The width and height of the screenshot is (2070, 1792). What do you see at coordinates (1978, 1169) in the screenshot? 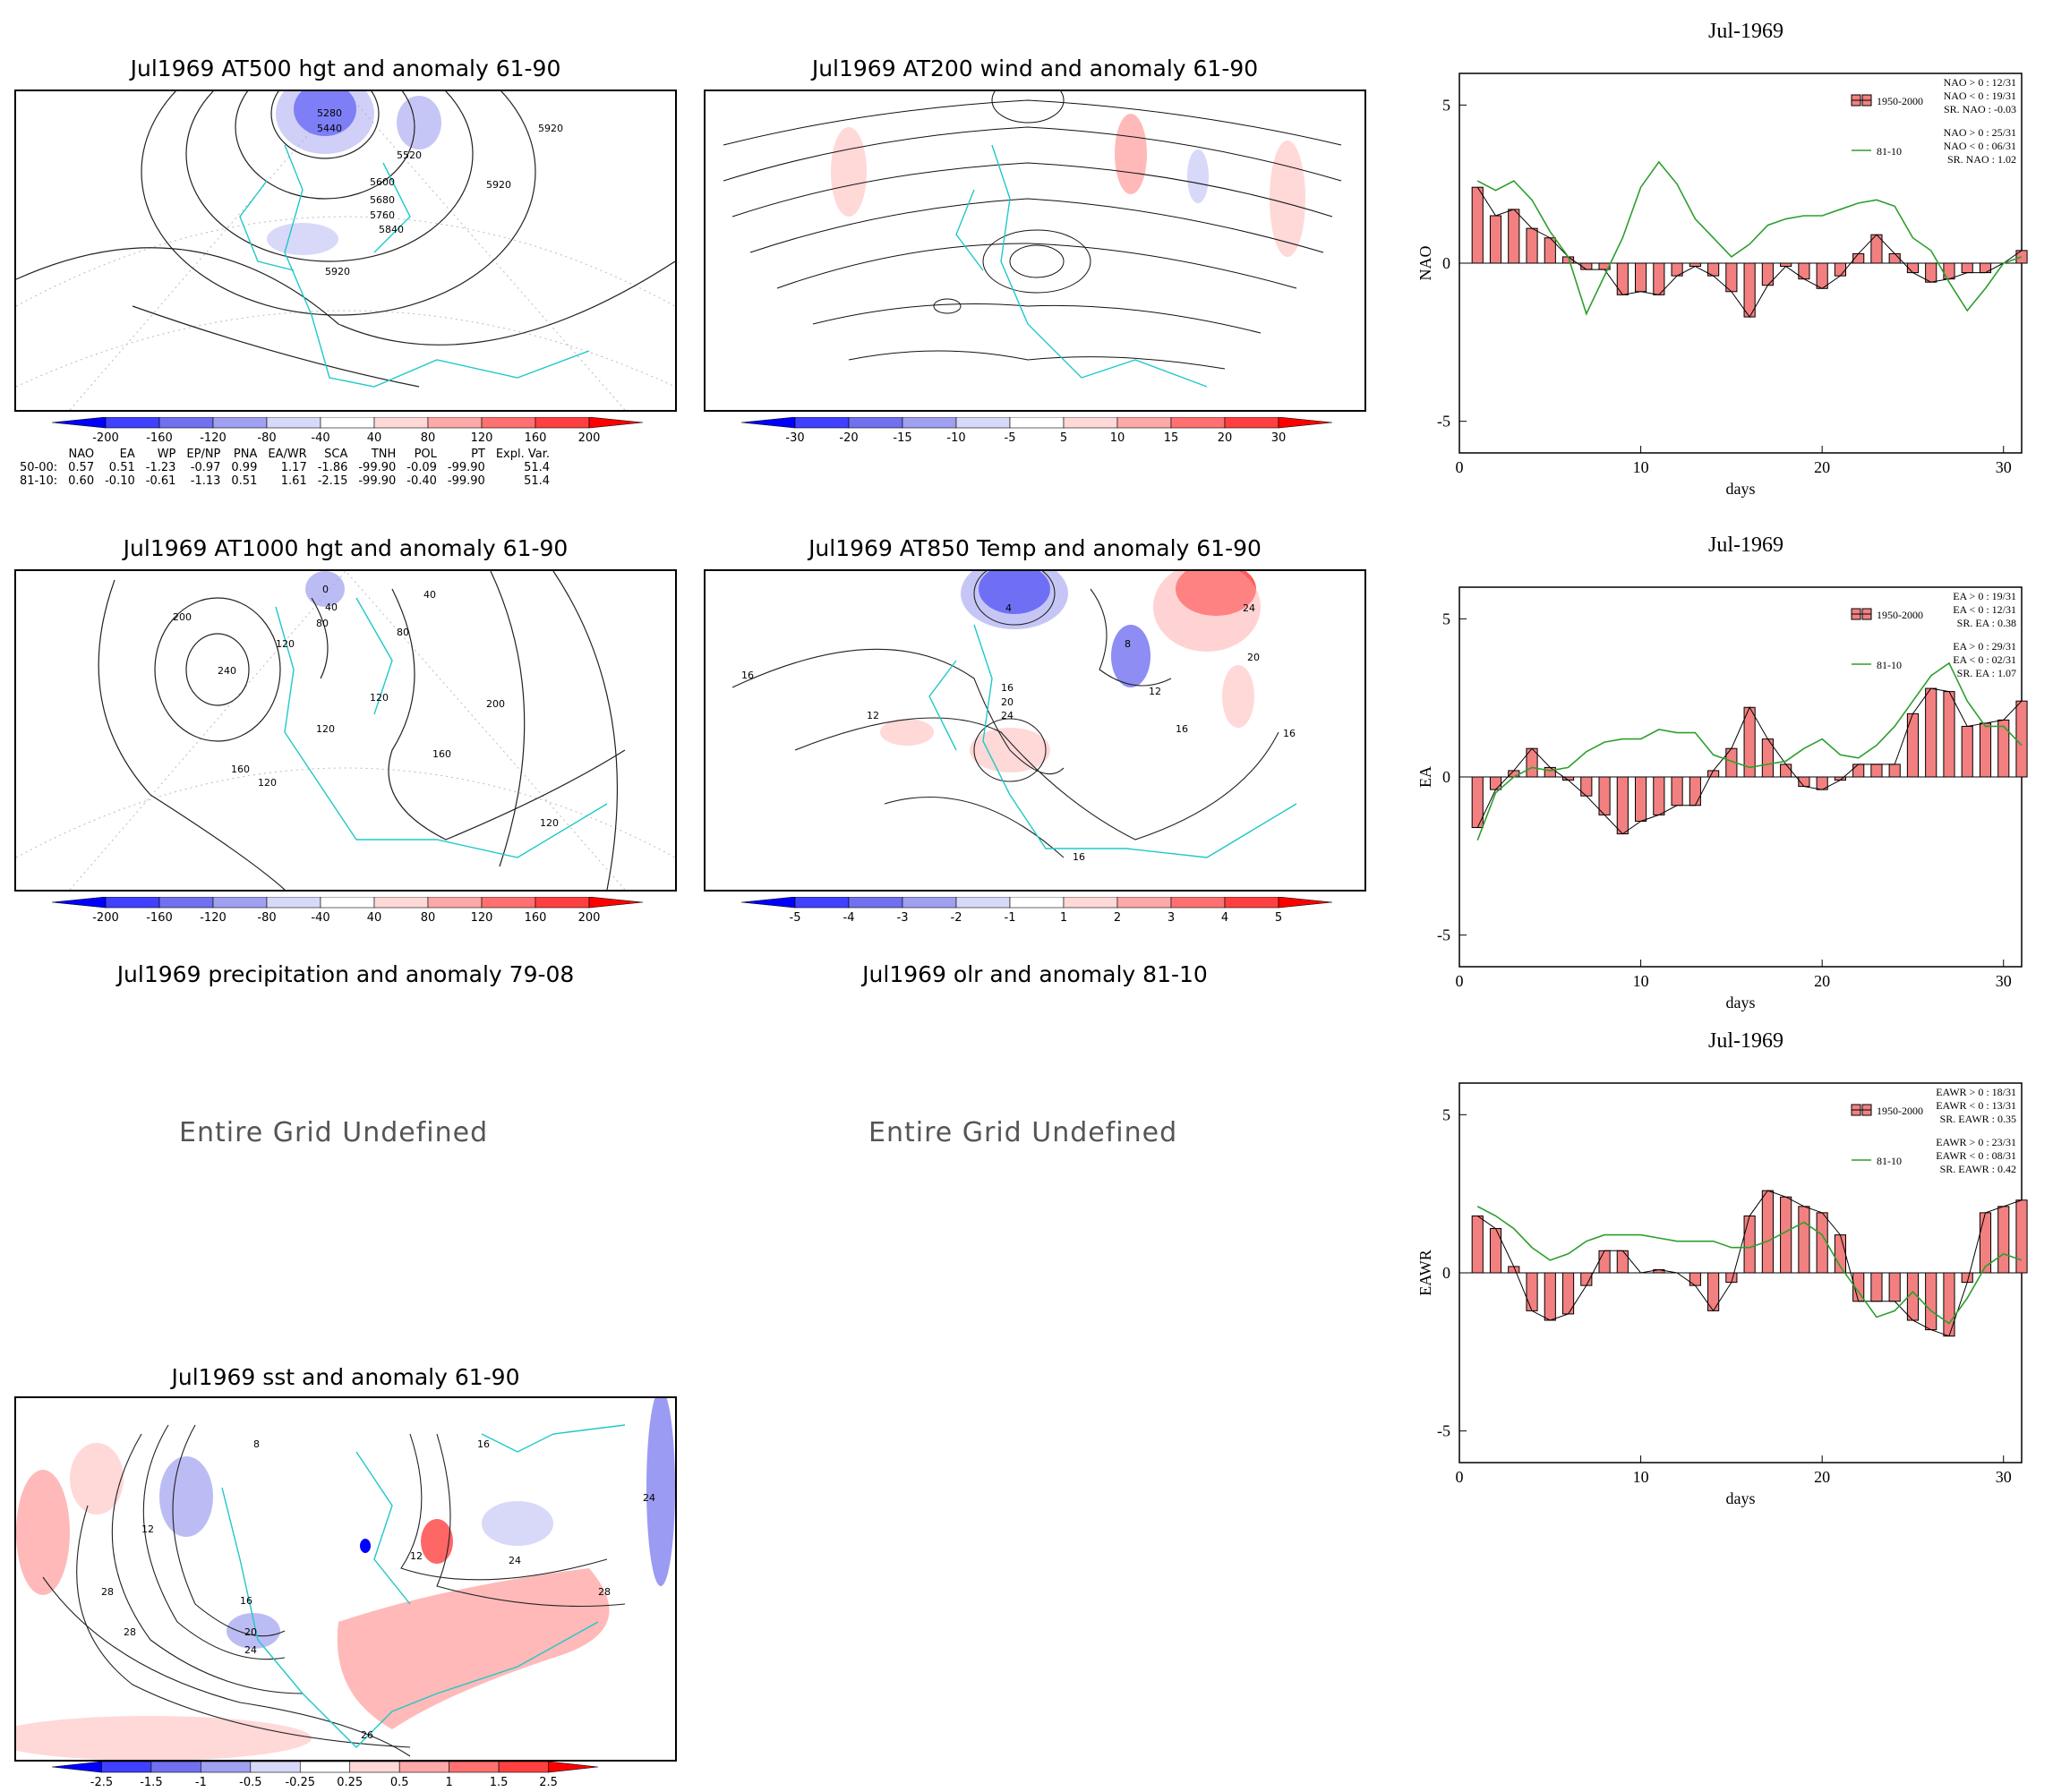
I see `legend-stat: SR. EAWR : 0.42` at bounding box center [1978, 1169].